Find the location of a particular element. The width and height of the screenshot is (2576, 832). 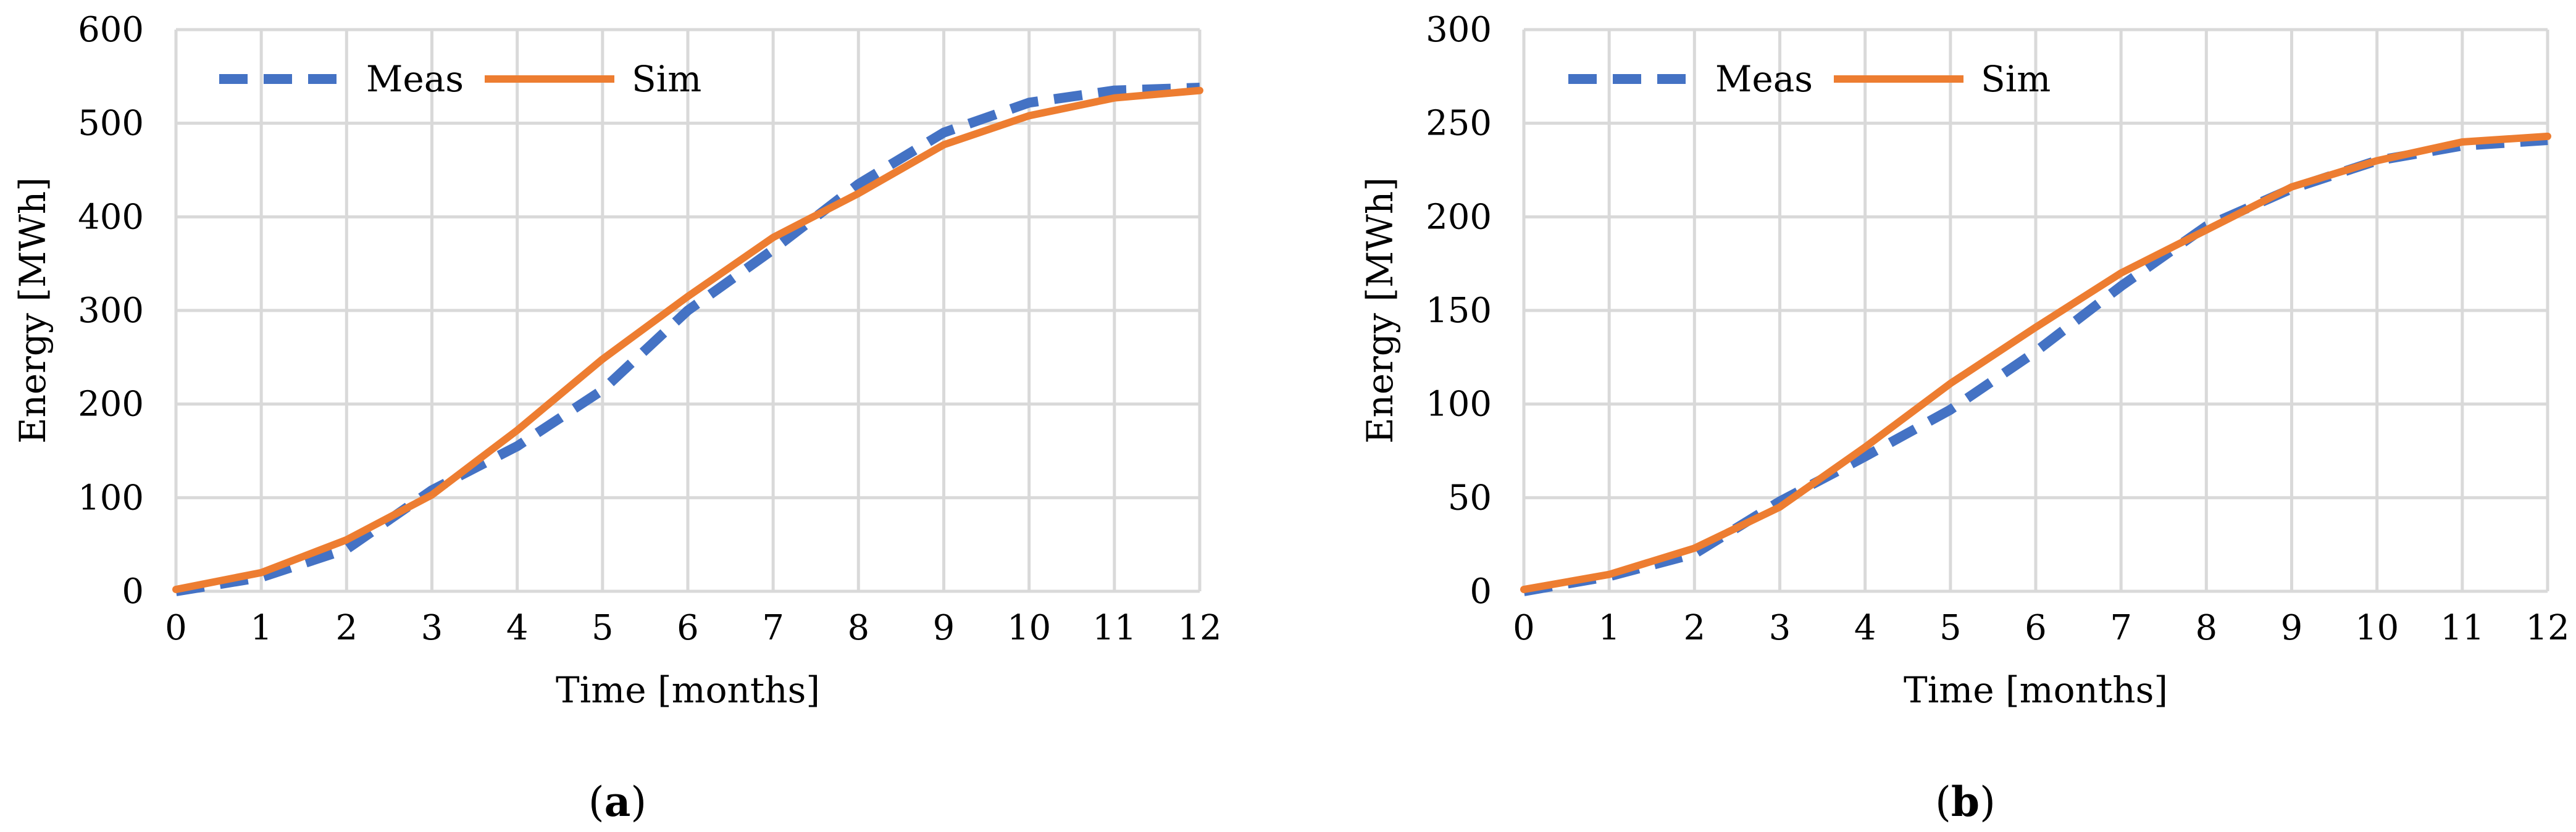

panel-caption: (a) is located at coordinates (617, 802).